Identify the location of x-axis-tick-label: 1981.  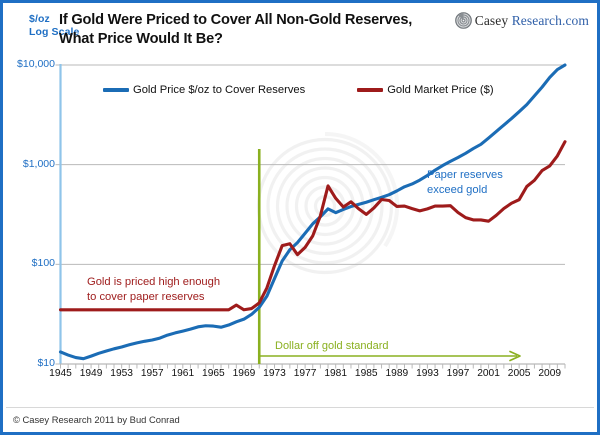
(336, 373).